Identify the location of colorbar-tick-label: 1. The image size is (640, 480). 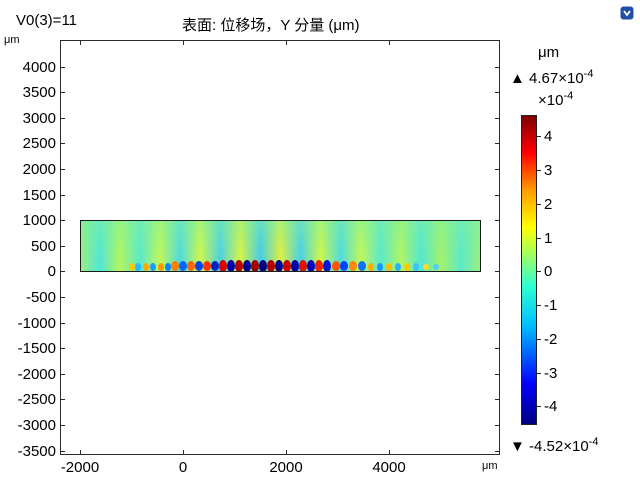
(548, 238).